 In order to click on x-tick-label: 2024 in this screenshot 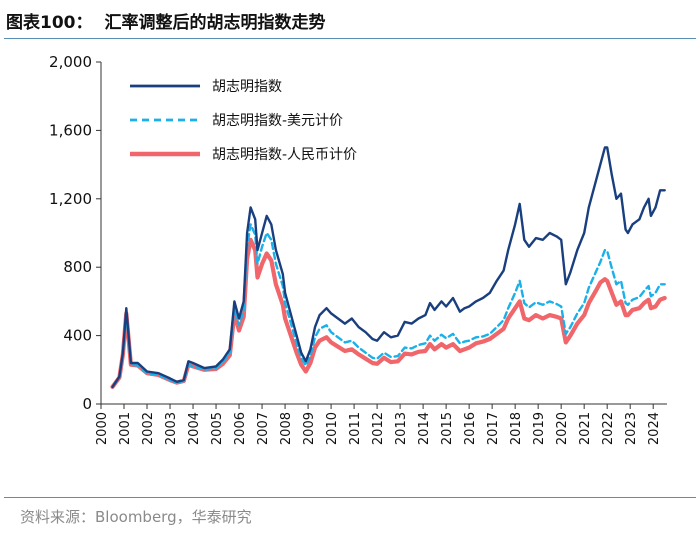, I will do `click(654, 428)`.